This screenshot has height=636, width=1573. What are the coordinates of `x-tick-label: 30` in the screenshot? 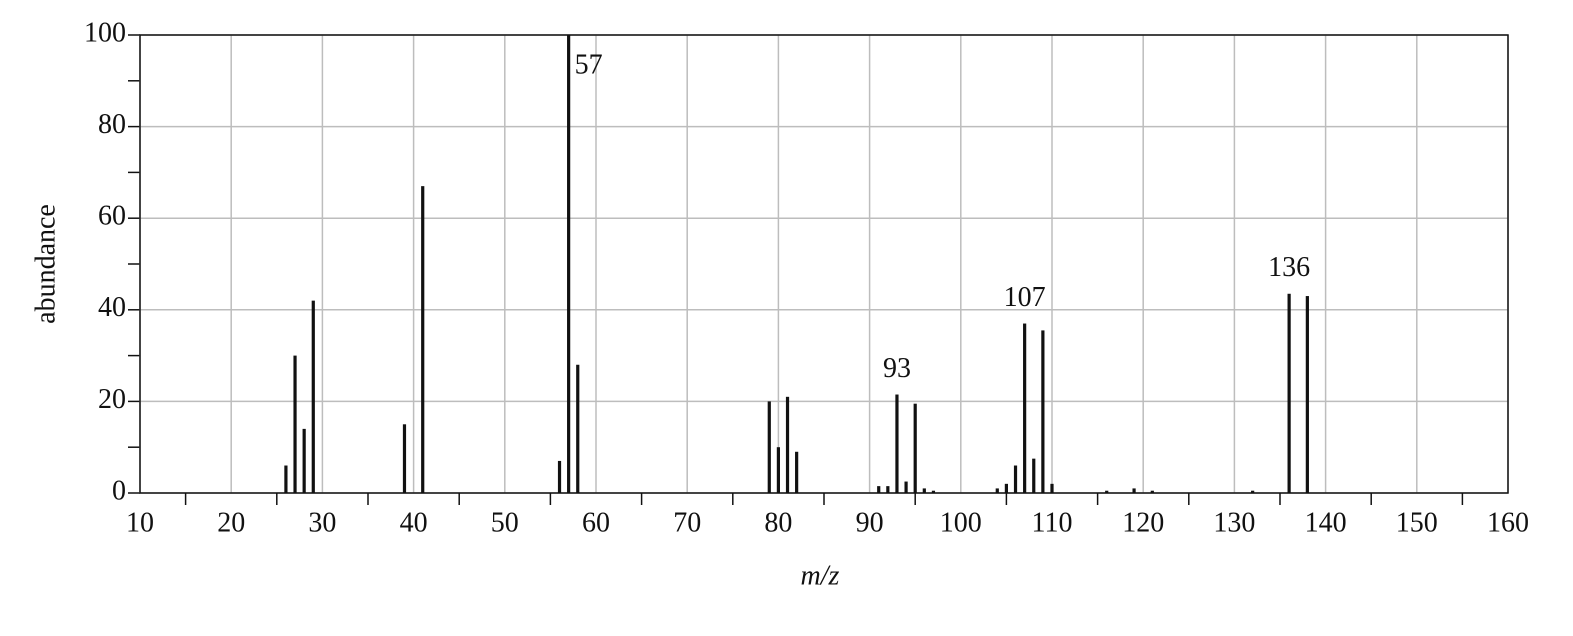 It's located at (322, 522).